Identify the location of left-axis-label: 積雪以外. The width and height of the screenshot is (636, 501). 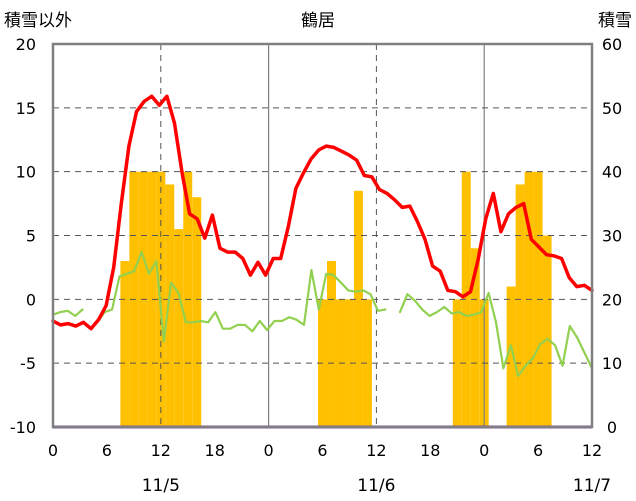
(38, 21).